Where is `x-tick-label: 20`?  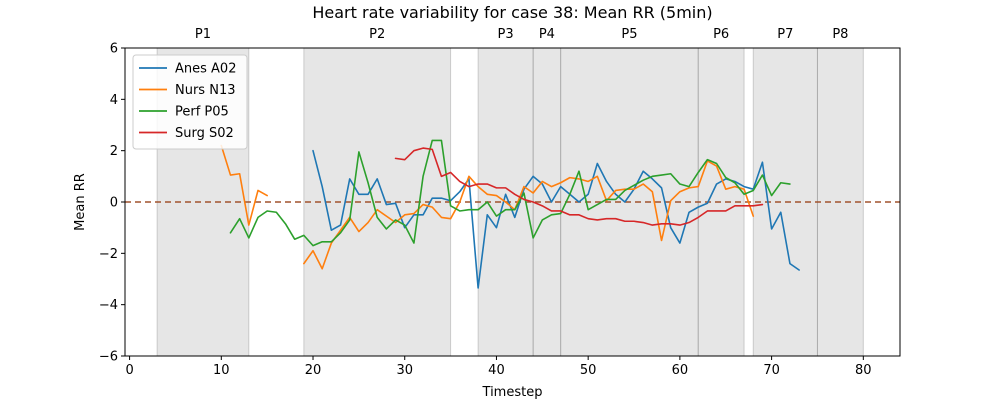
x-tick-label: 20 is located at coordinates (313, 370).